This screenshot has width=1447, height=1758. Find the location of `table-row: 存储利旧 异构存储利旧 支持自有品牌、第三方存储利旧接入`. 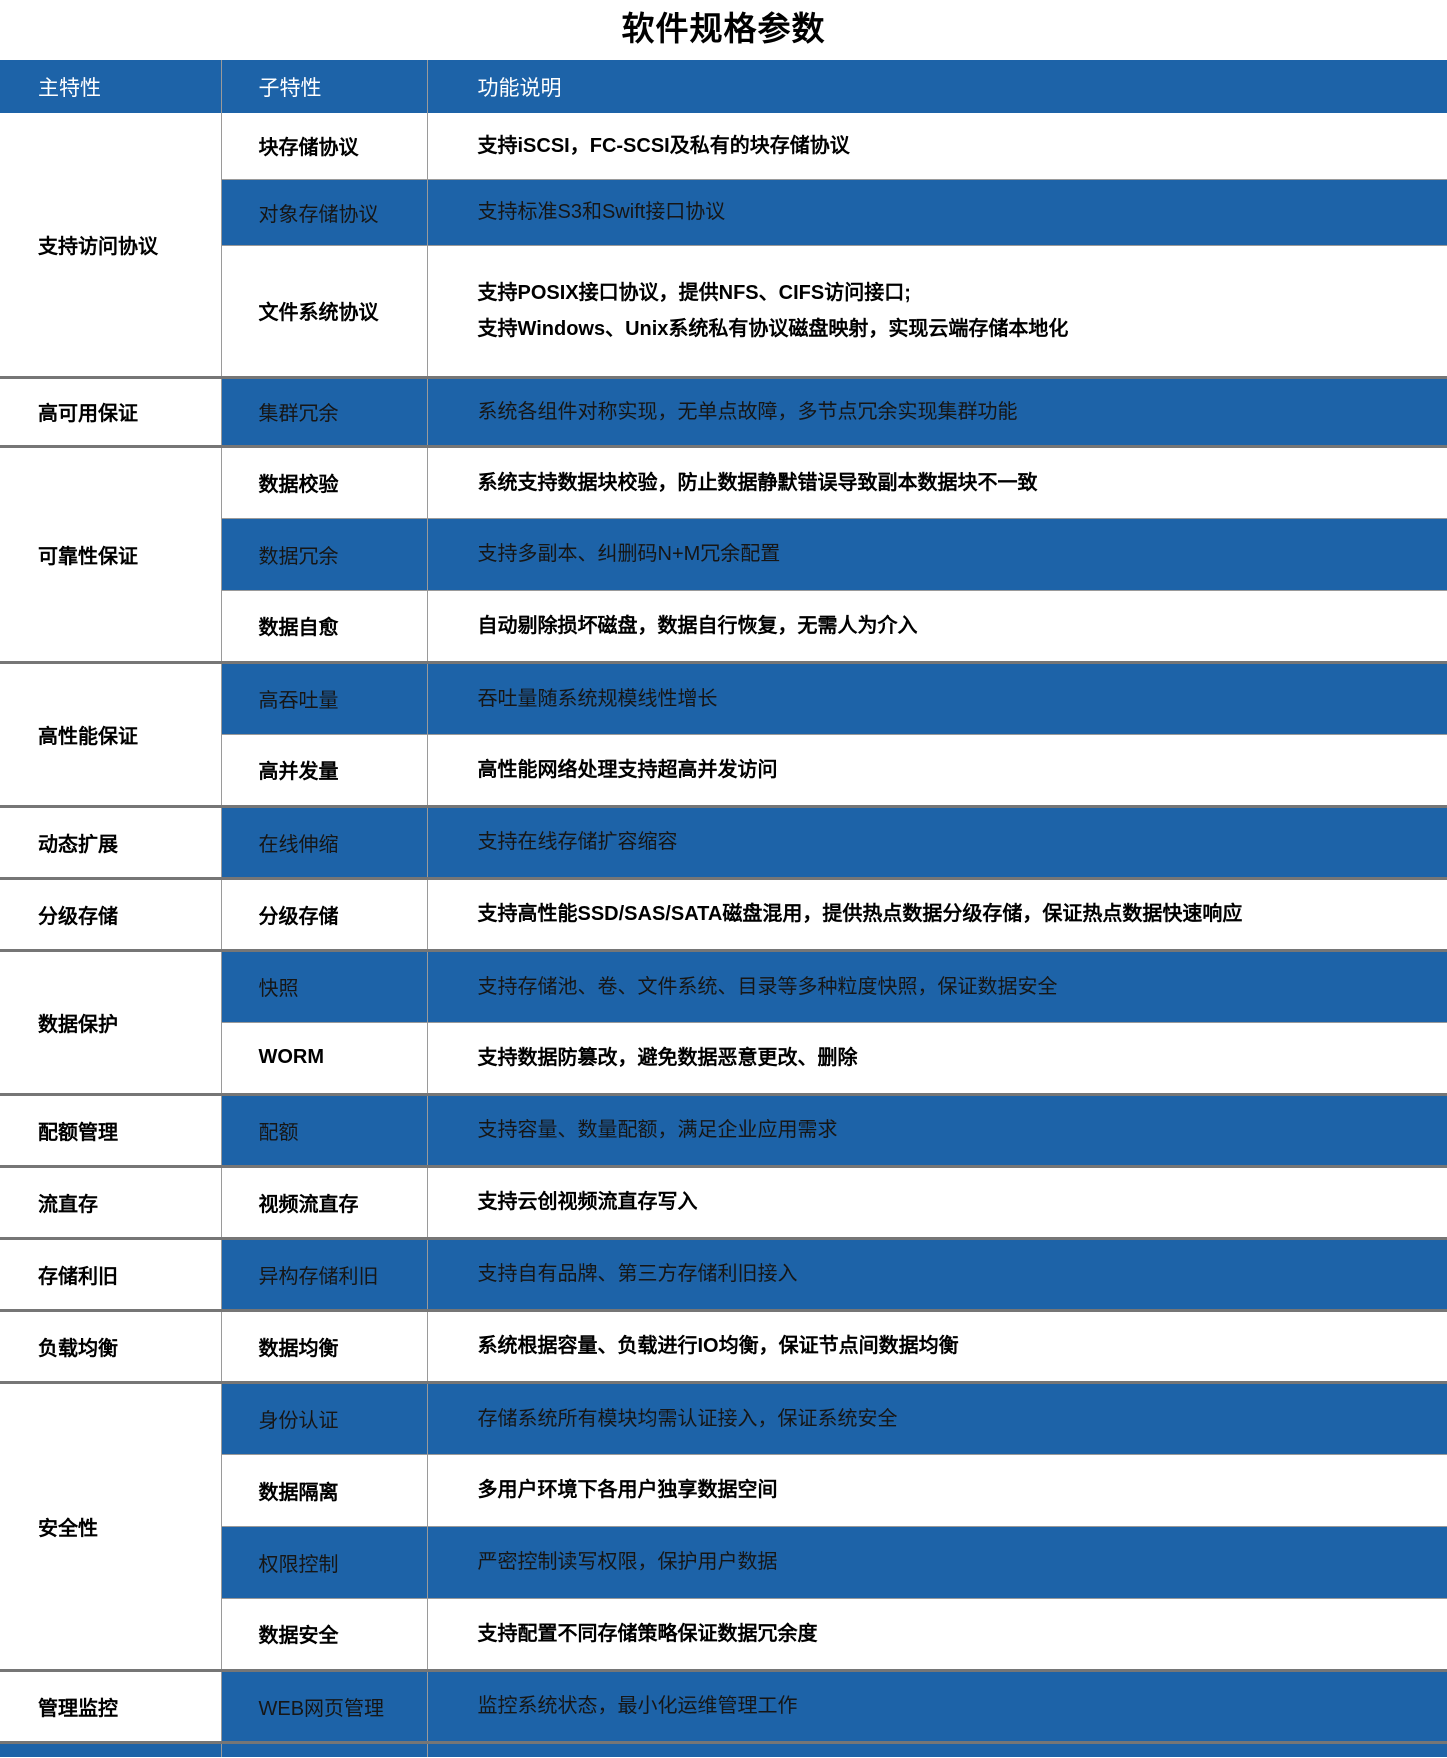

table-row: 存储利旧 异构存储利旧 支持自有品牌、第三方存储利旧接入 is located at coordinates (723, 1273).